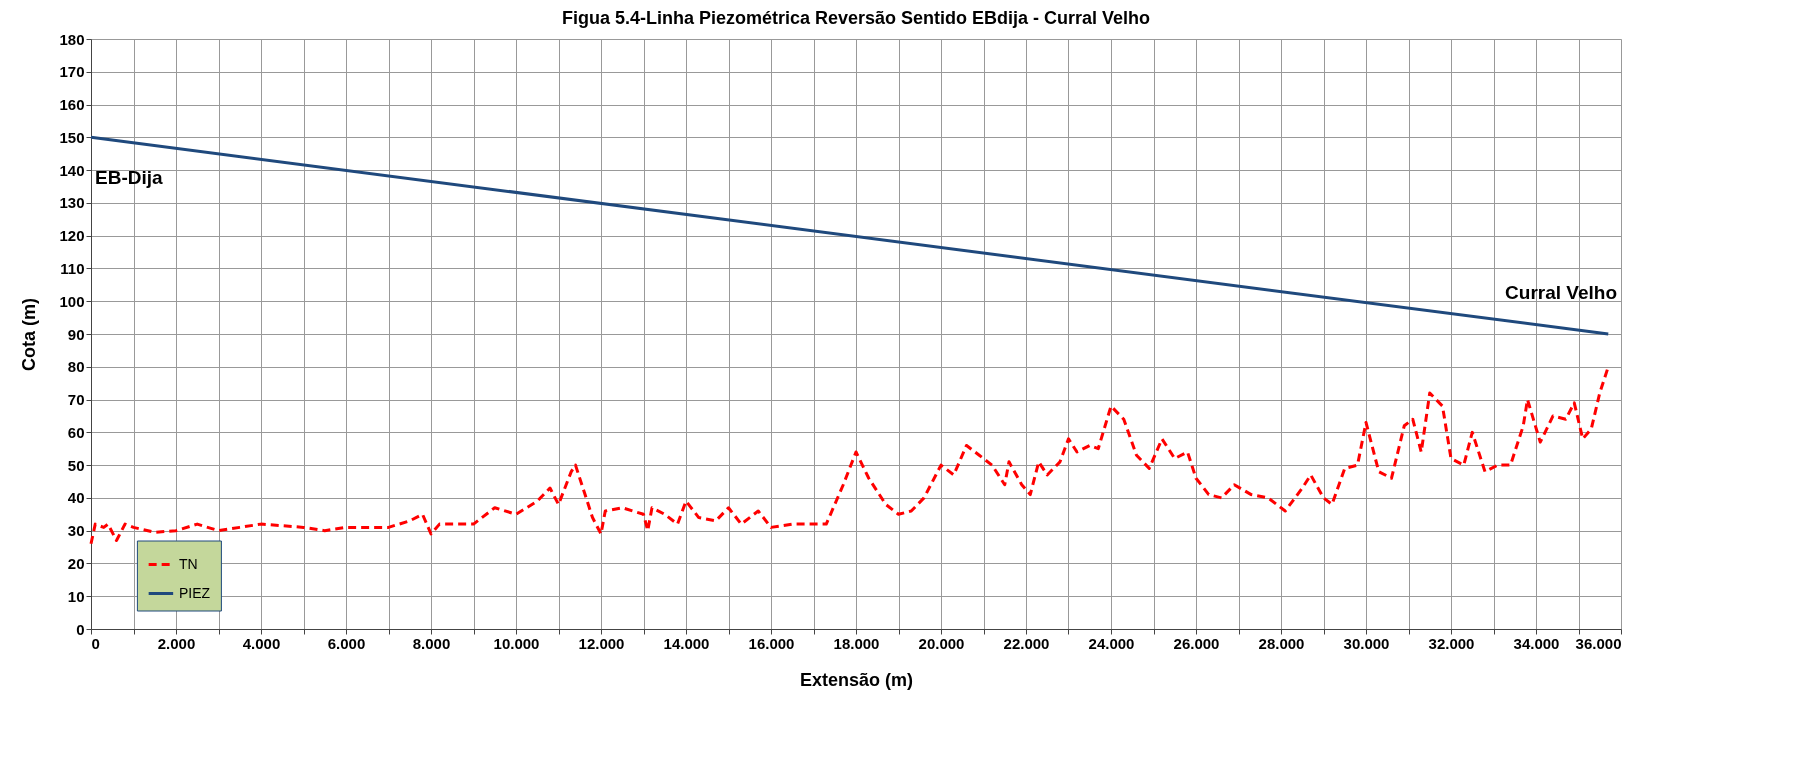 This screenshot has height=764, width=1801. What do you see at coordinates (76, 498) in the screenshot?
I see `y-tick-label: 40` at bounding box center [76, 498].